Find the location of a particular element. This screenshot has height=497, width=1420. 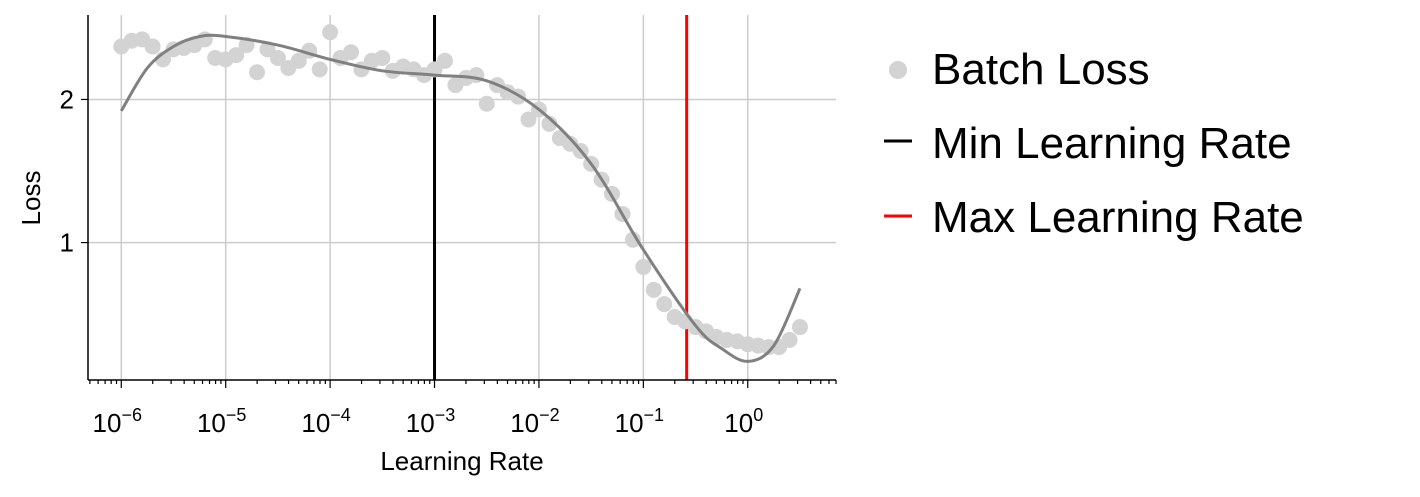

y-tick-label: 2 is located at coordinates (67, 99).